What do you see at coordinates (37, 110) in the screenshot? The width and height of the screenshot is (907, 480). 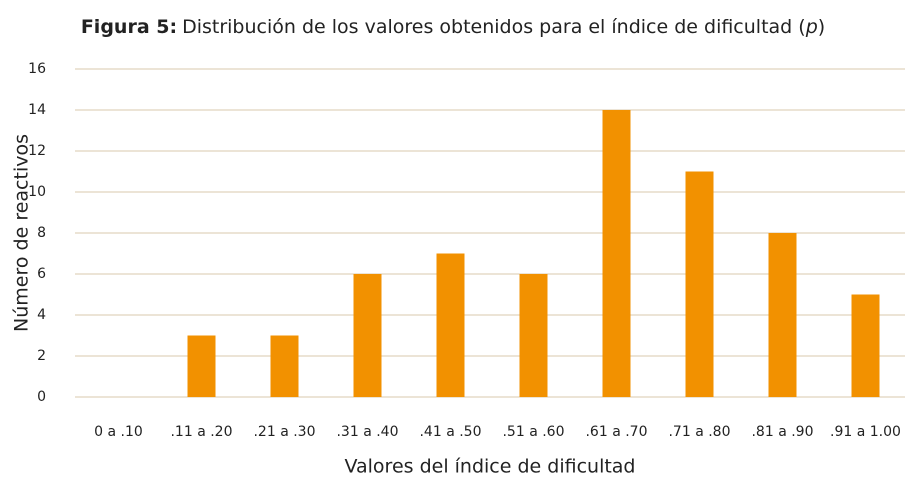 I see `y-tick-label: 14` at bounding box center [37, 110].